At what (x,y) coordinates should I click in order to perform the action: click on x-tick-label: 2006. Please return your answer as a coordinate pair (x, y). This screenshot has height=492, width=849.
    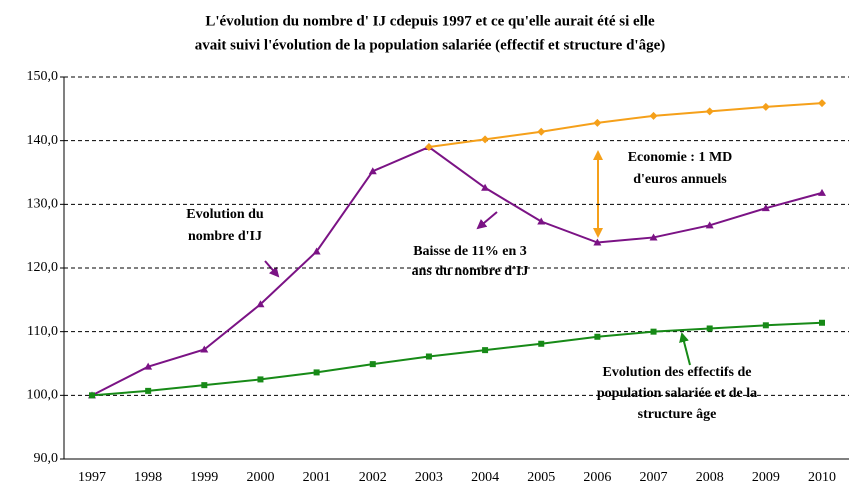
    Looking at the image, I should click on (597, 477).